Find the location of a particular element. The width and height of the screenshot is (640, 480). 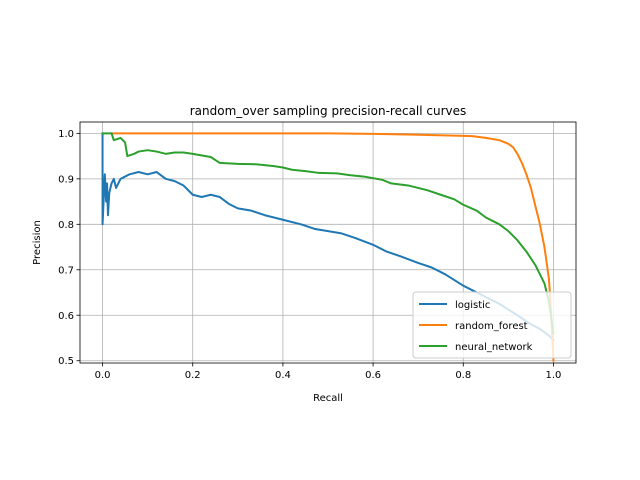

x-axis-label: Recall is located at coordinates (328, 398).